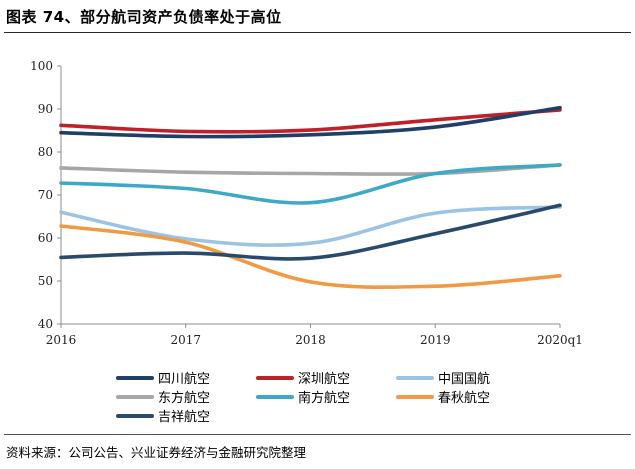 The height and width of the screenshot is (469, 635). What do you see at coordinates (435, 340) in the screenshot?
I see `x-tick-label: 2019` at bounding box center [435, 340].